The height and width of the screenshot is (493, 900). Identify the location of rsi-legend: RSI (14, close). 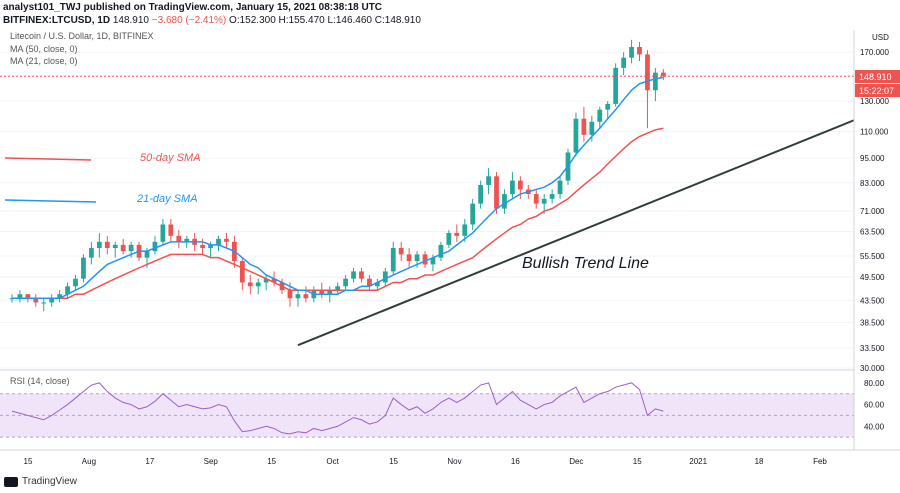
(40, 381).